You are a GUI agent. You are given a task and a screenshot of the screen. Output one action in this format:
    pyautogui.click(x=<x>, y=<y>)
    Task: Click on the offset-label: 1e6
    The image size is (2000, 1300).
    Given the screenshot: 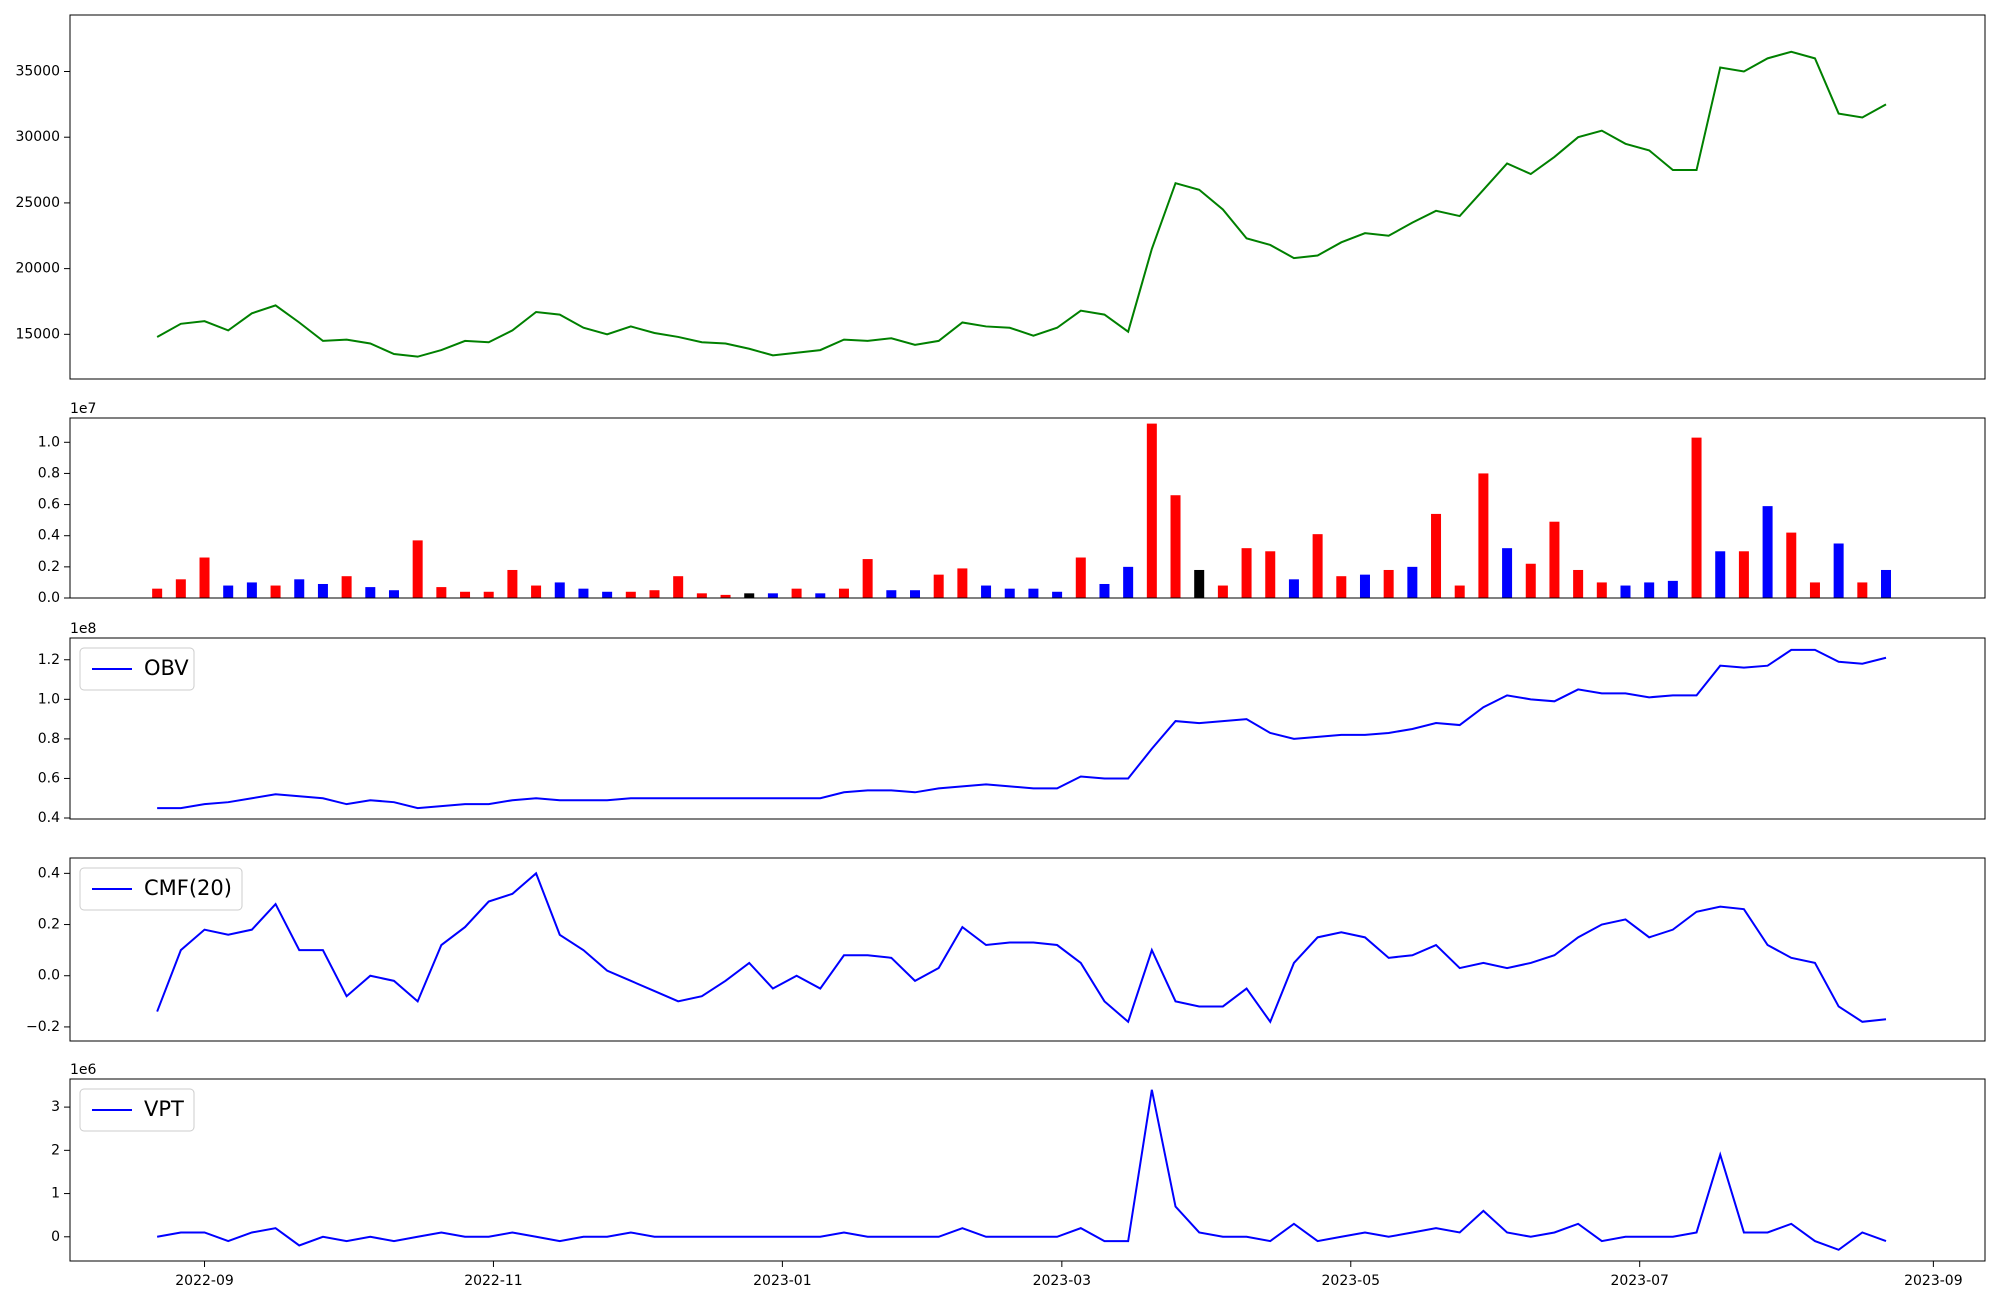 What is the action you would take?
    pyautogui.click(x=83, y=1070)
    